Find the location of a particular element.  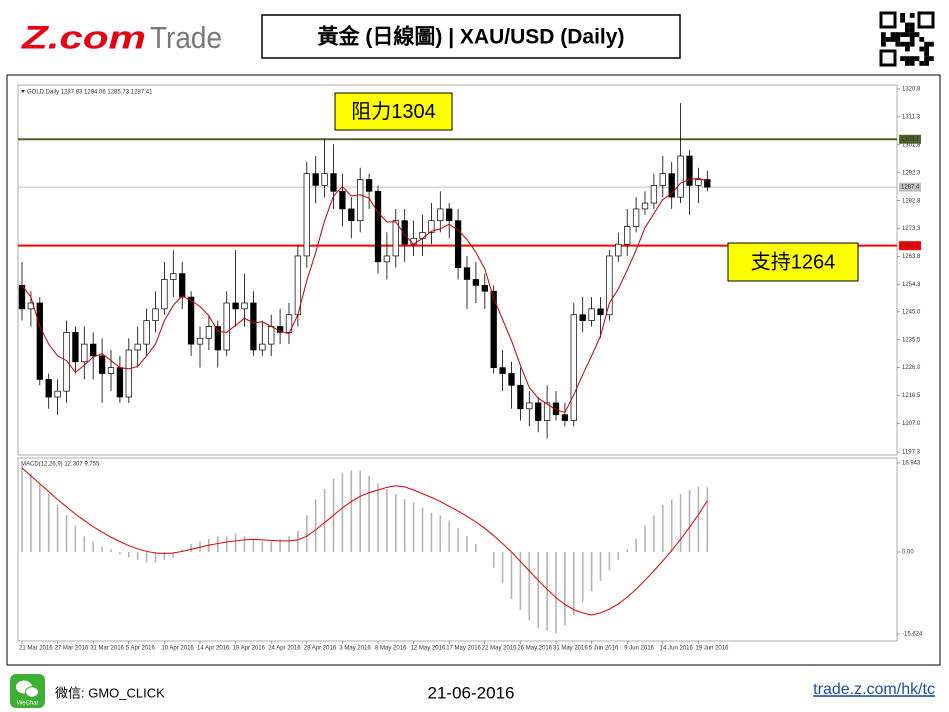

x-tick-label: 8 May 2016 is located at coordinates (391, 649).